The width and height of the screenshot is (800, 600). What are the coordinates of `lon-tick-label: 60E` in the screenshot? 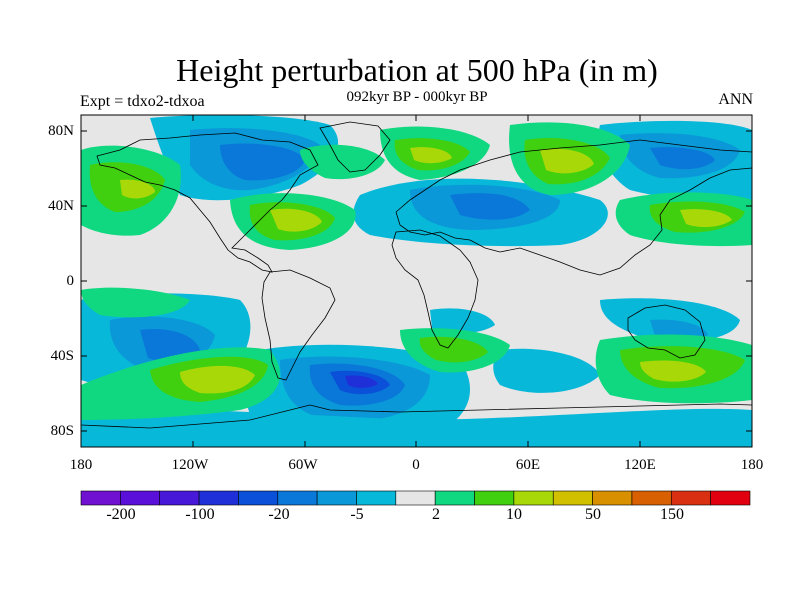 It's located at (528, 465).